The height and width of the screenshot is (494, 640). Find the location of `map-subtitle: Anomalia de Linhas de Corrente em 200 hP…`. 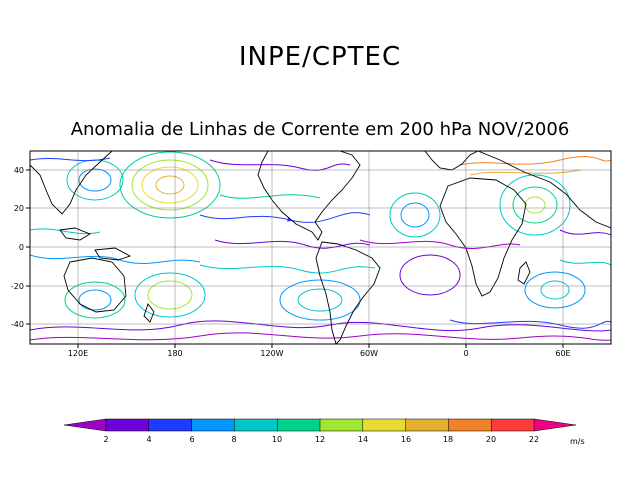

map-subtitle: Anomalia de Linhas de Corrente em 200 hP… is located at coordinates (320, 129).